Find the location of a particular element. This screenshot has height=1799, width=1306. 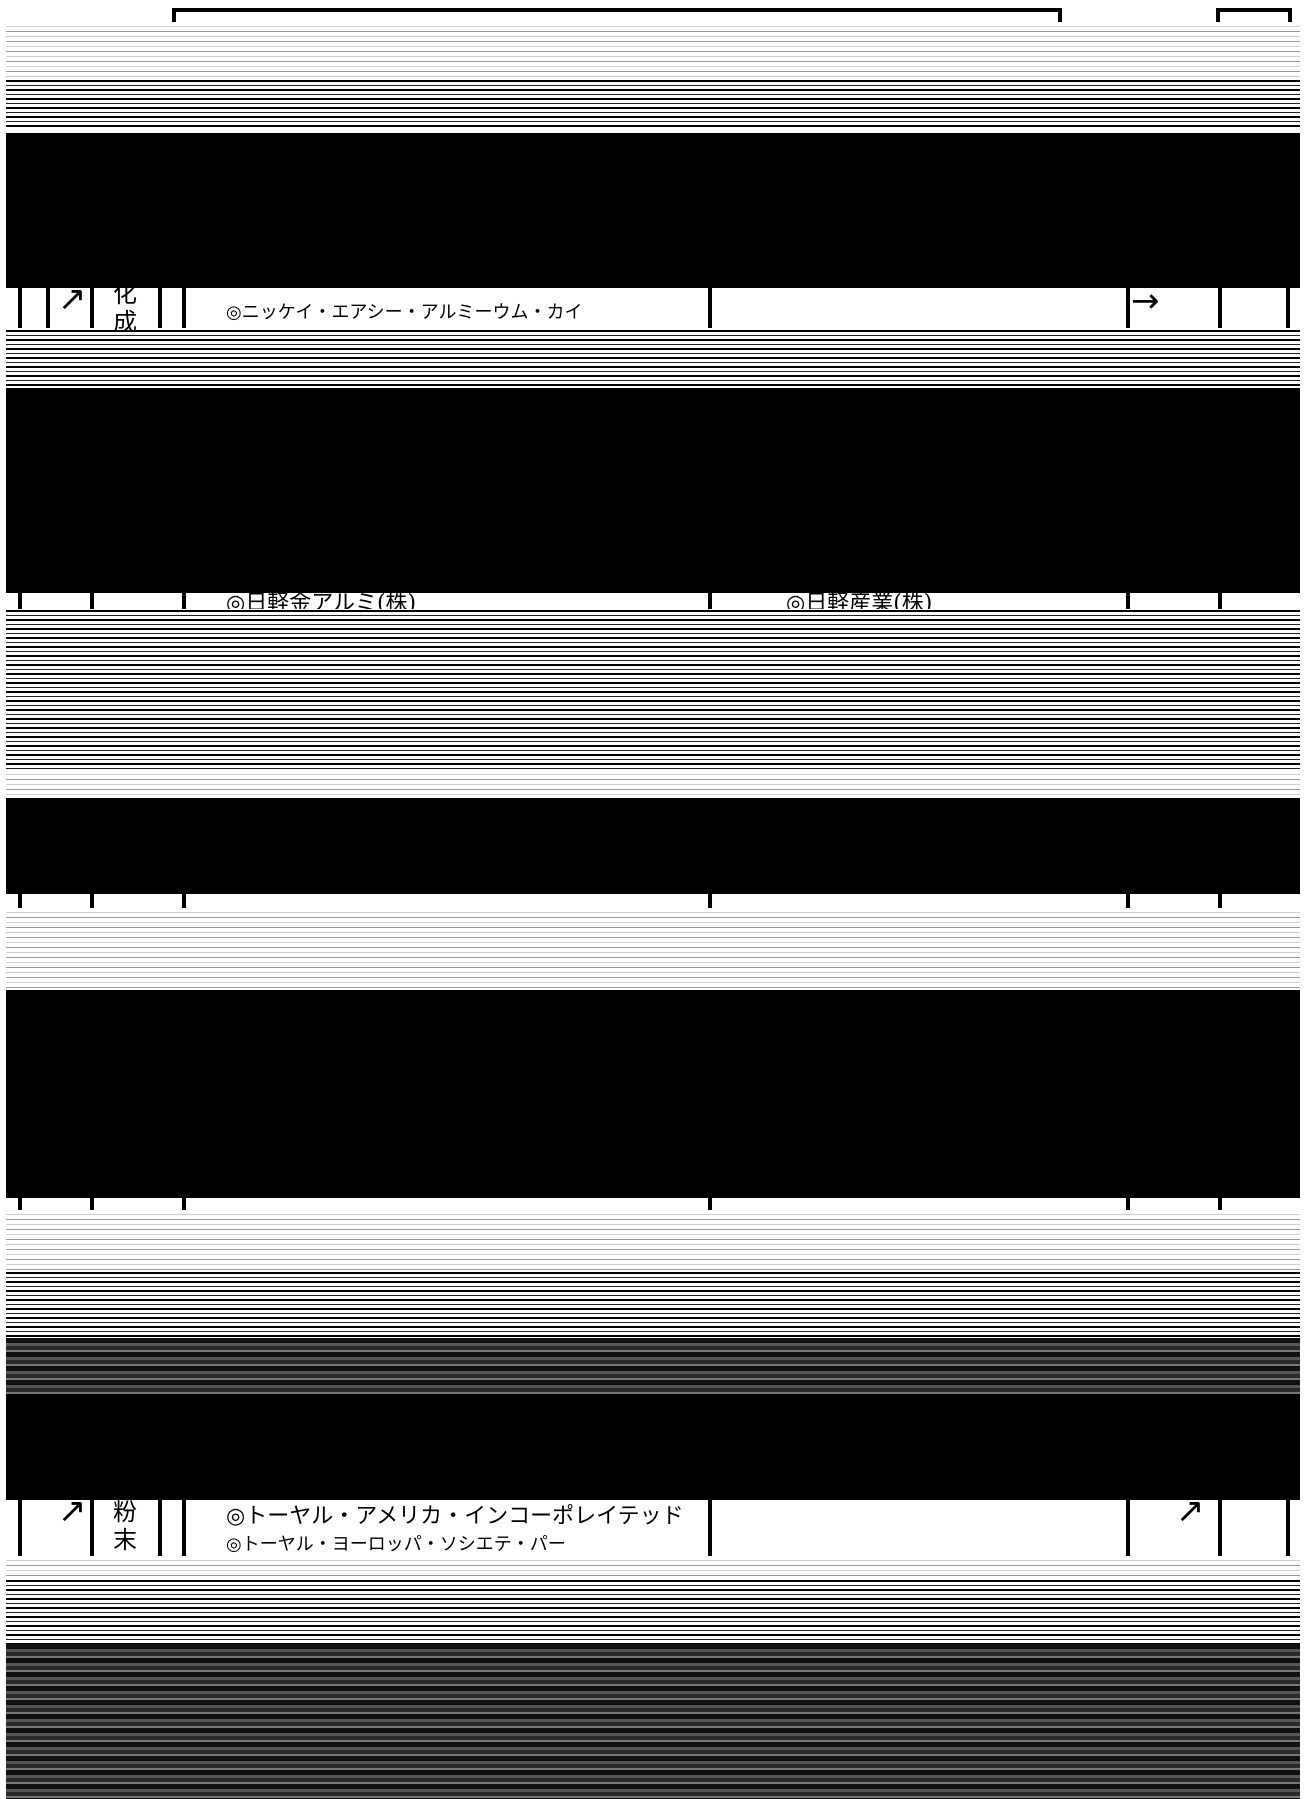

header-dark-band is located at coordinates (653, 105).